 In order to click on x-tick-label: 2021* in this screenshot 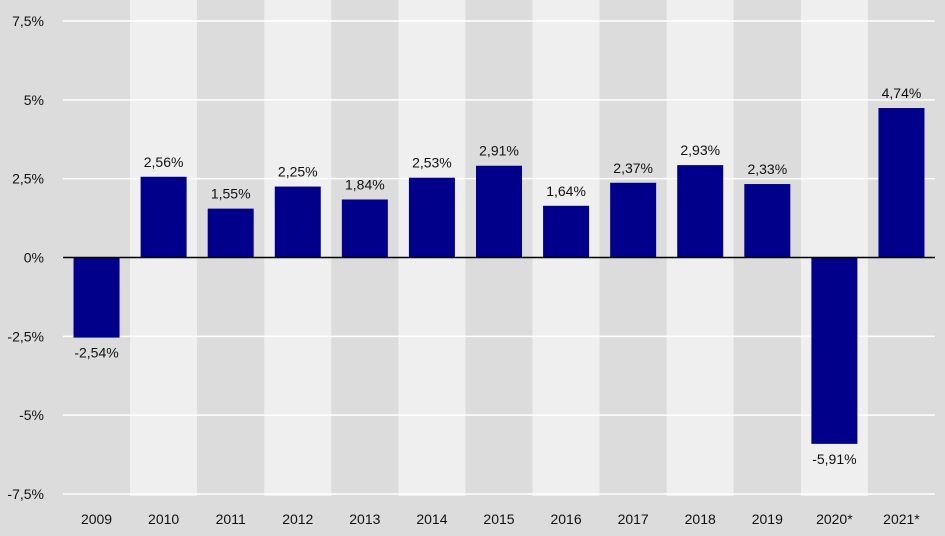, I will do `click(901, 519)`.